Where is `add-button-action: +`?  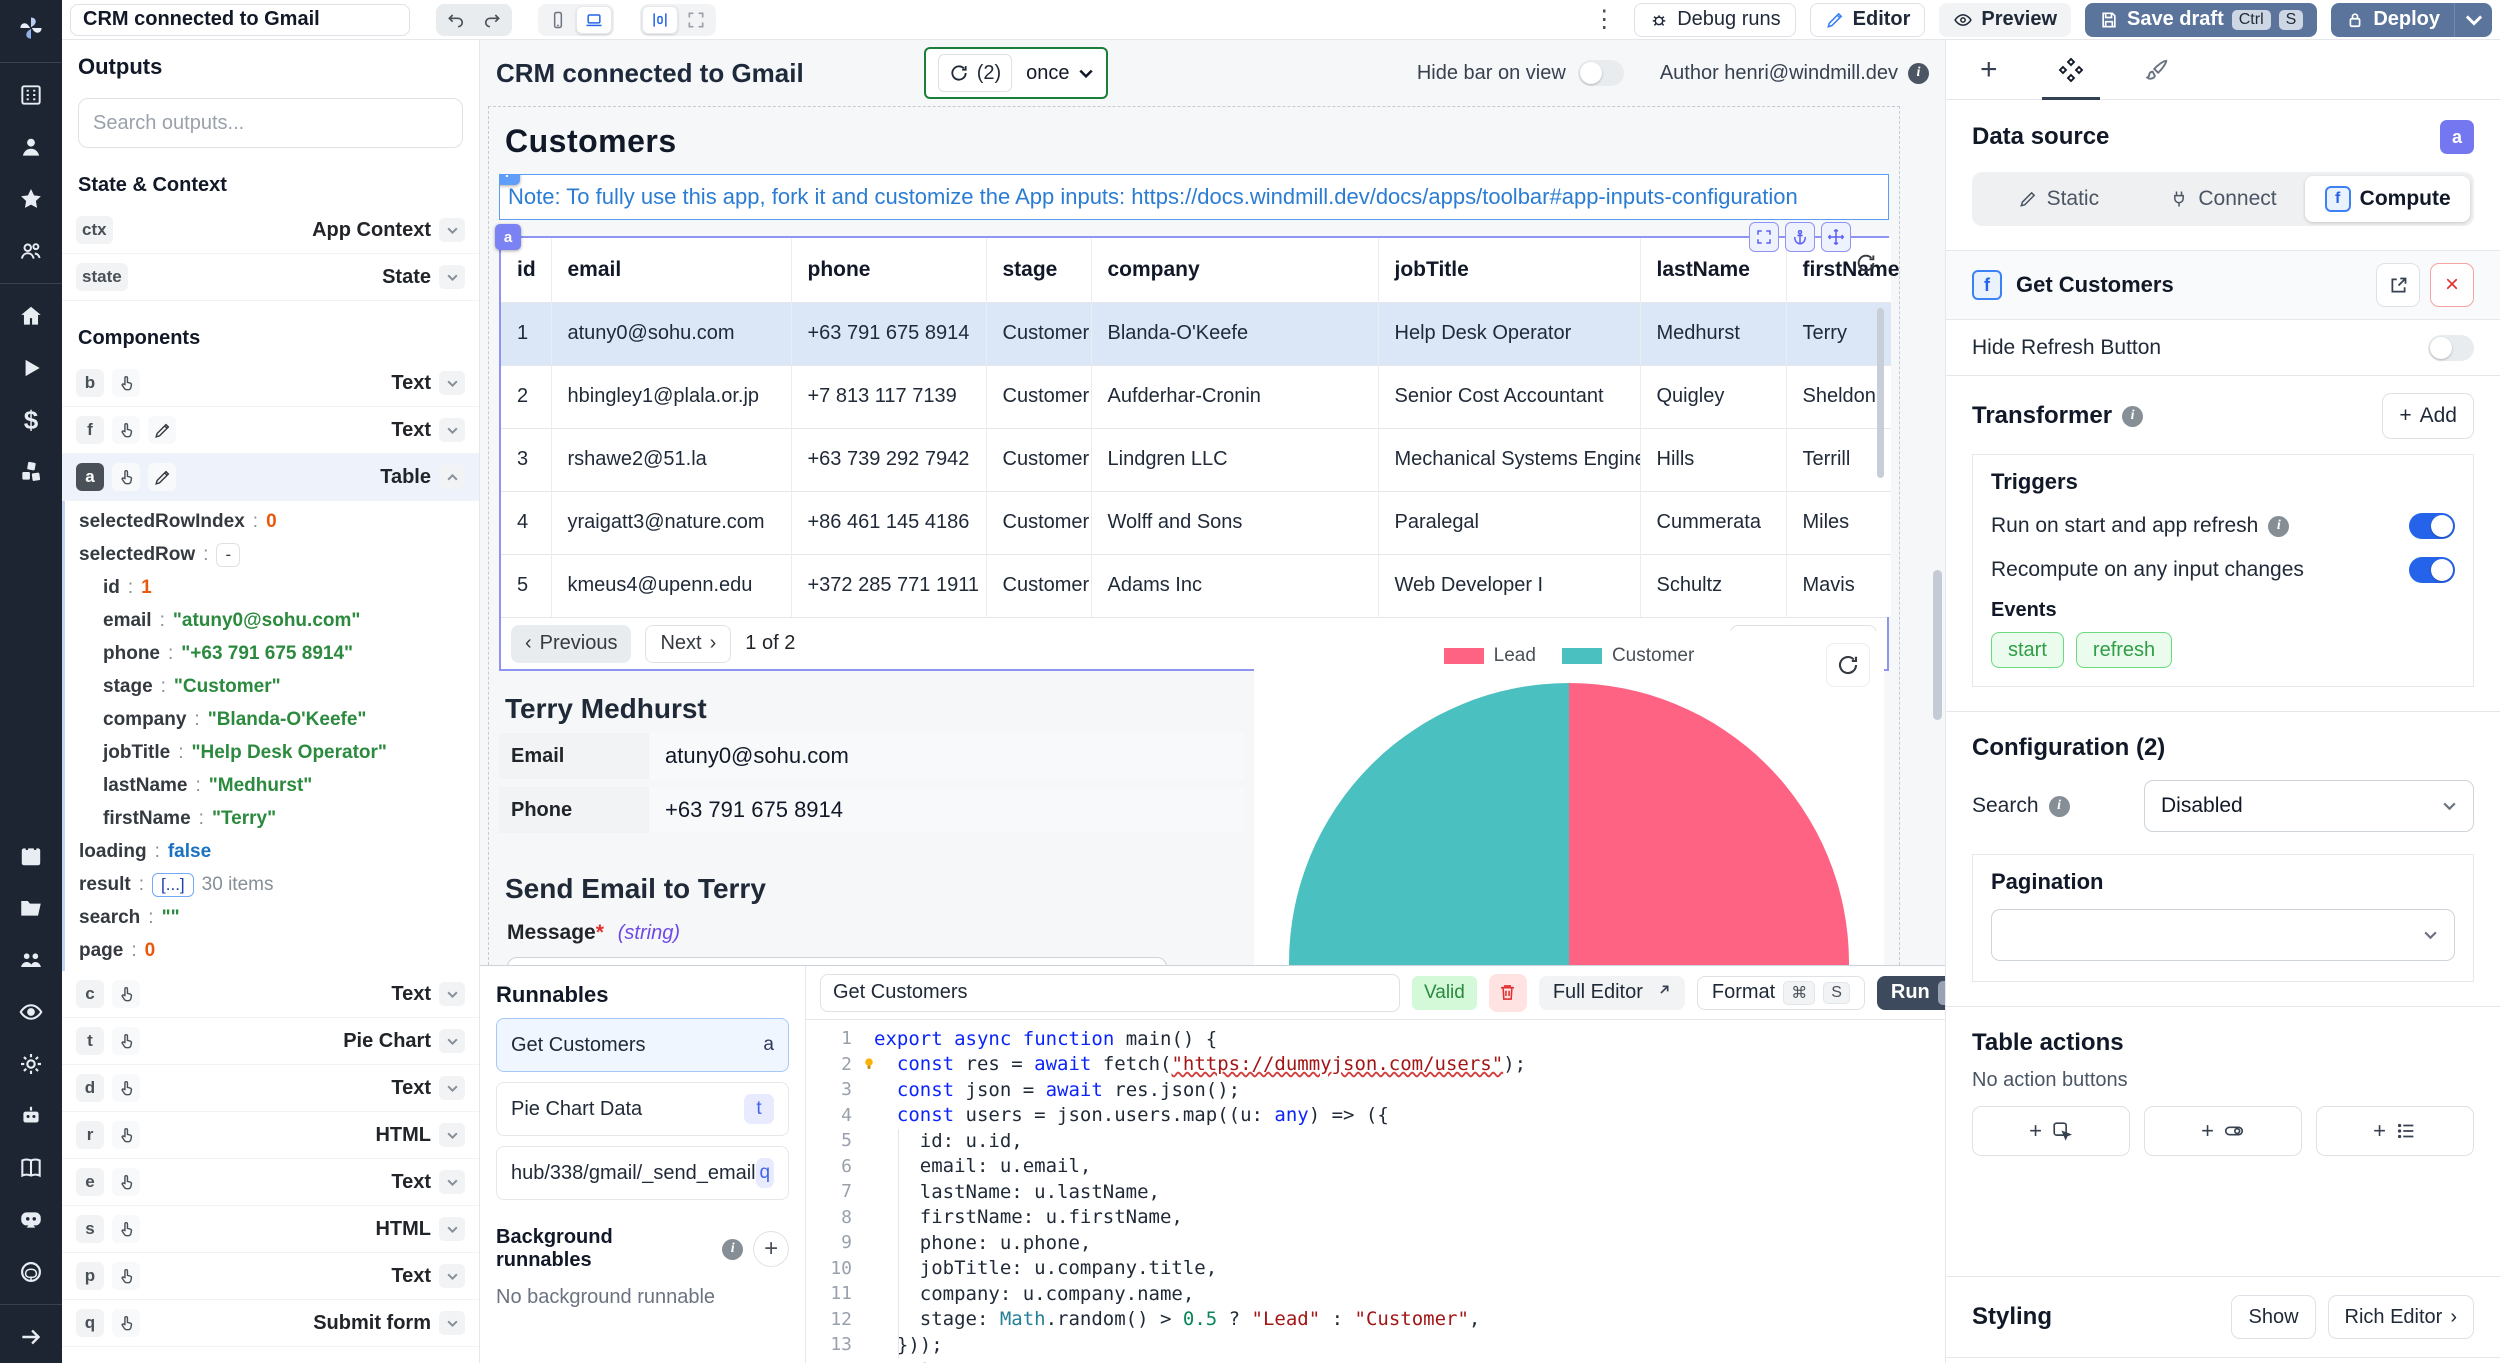 add-button-action: + is located at coordinates (2051, 1131).